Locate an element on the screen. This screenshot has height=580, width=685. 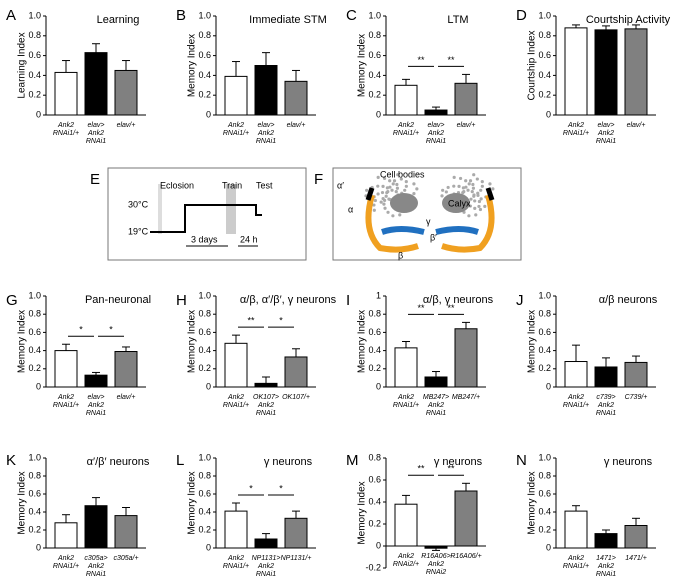
diagram-f: F Cell bodies Calyx α′ α γ β′ β is located at coordinates (418, 214).